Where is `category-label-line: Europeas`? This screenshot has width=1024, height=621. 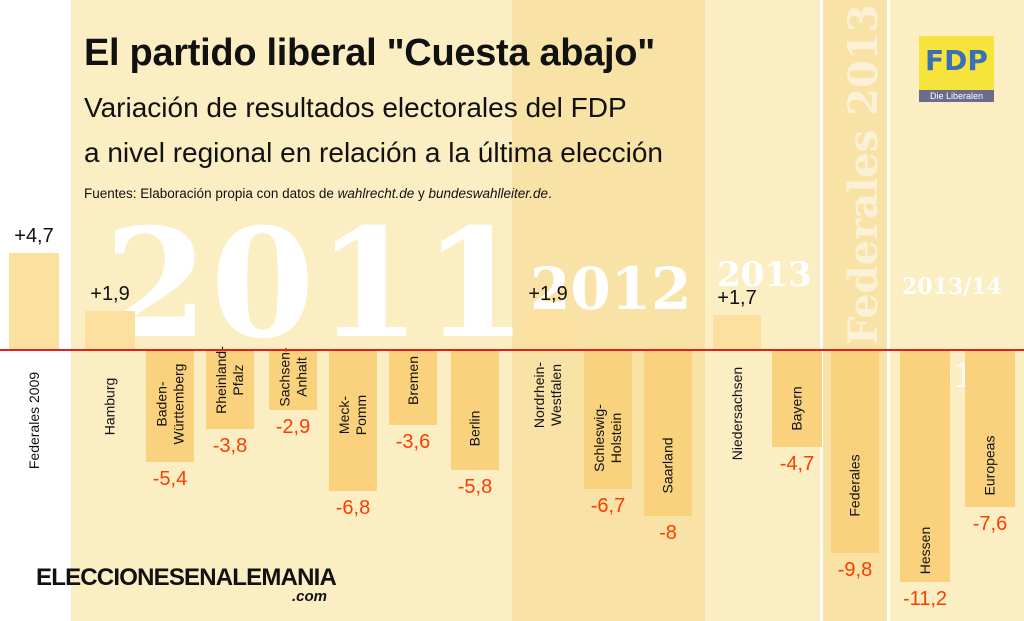 category-label-line: Europeas is located at coordinates (989, 465).